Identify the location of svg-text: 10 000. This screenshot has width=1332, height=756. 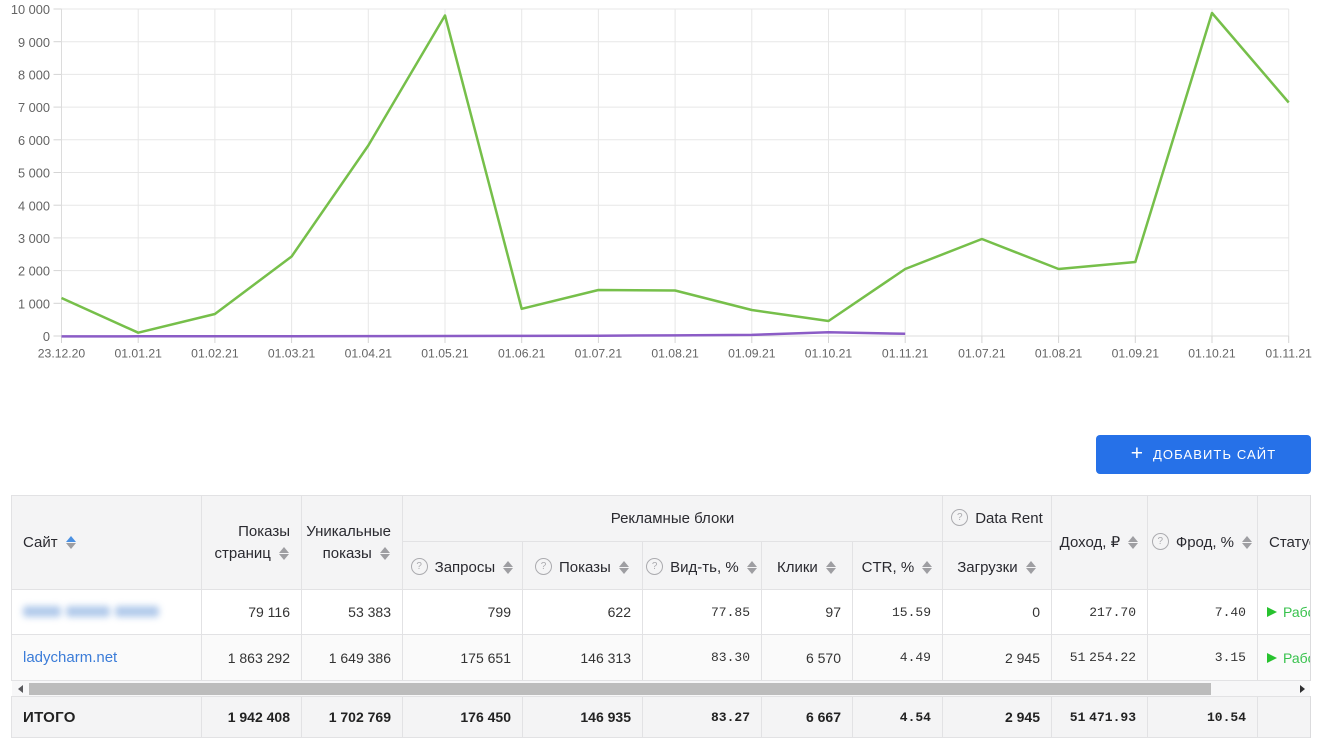
(30, 9).